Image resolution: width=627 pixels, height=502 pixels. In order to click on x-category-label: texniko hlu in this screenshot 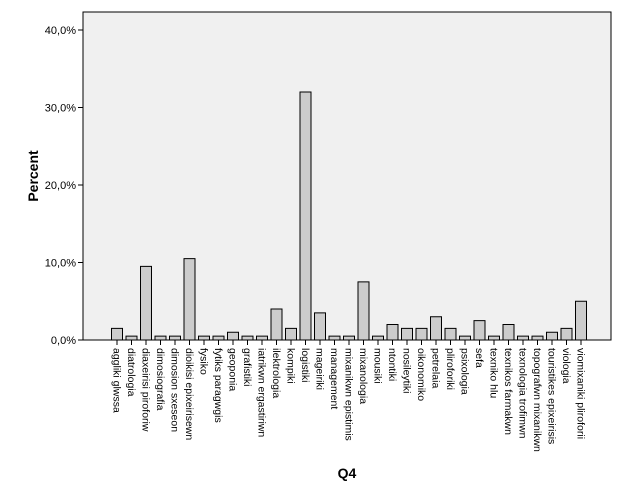, I will do `click(494, 373)`.